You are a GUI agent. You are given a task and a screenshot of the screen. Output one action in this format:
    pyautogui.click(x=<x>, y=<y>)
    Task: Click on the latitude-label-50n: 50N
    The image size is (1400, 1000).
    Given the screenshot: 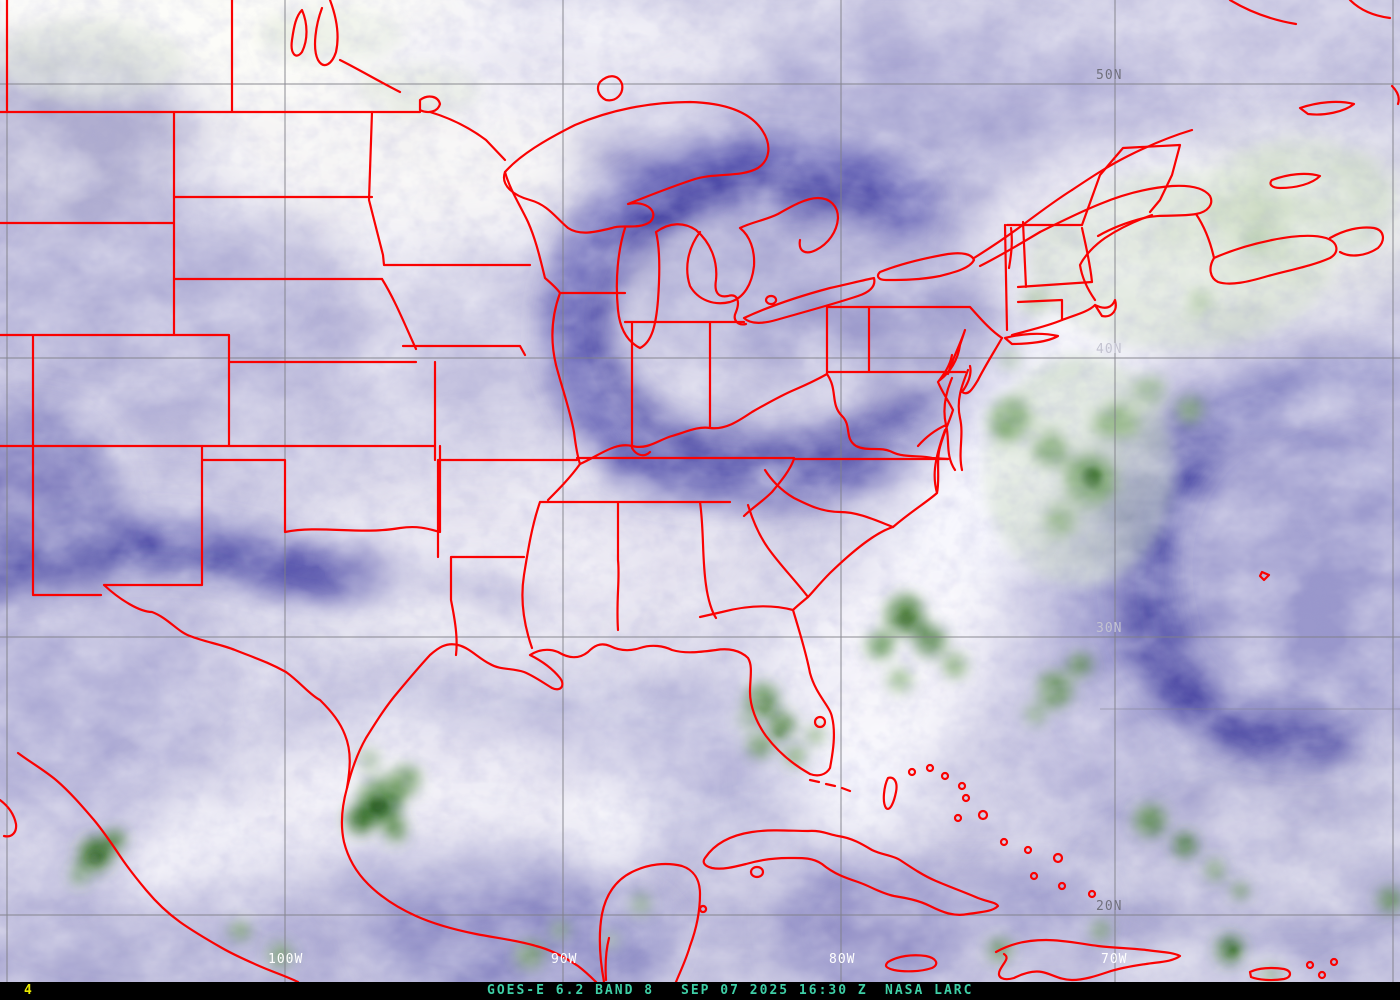 What is the action you would take?
    pyautogui.click(x=1109, y=75)
    